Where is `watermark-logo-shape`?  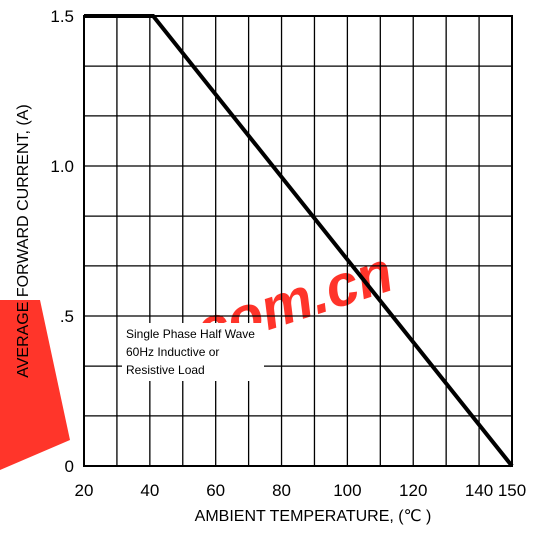
watermark-logo-shape is located at coordinates (35, 385).